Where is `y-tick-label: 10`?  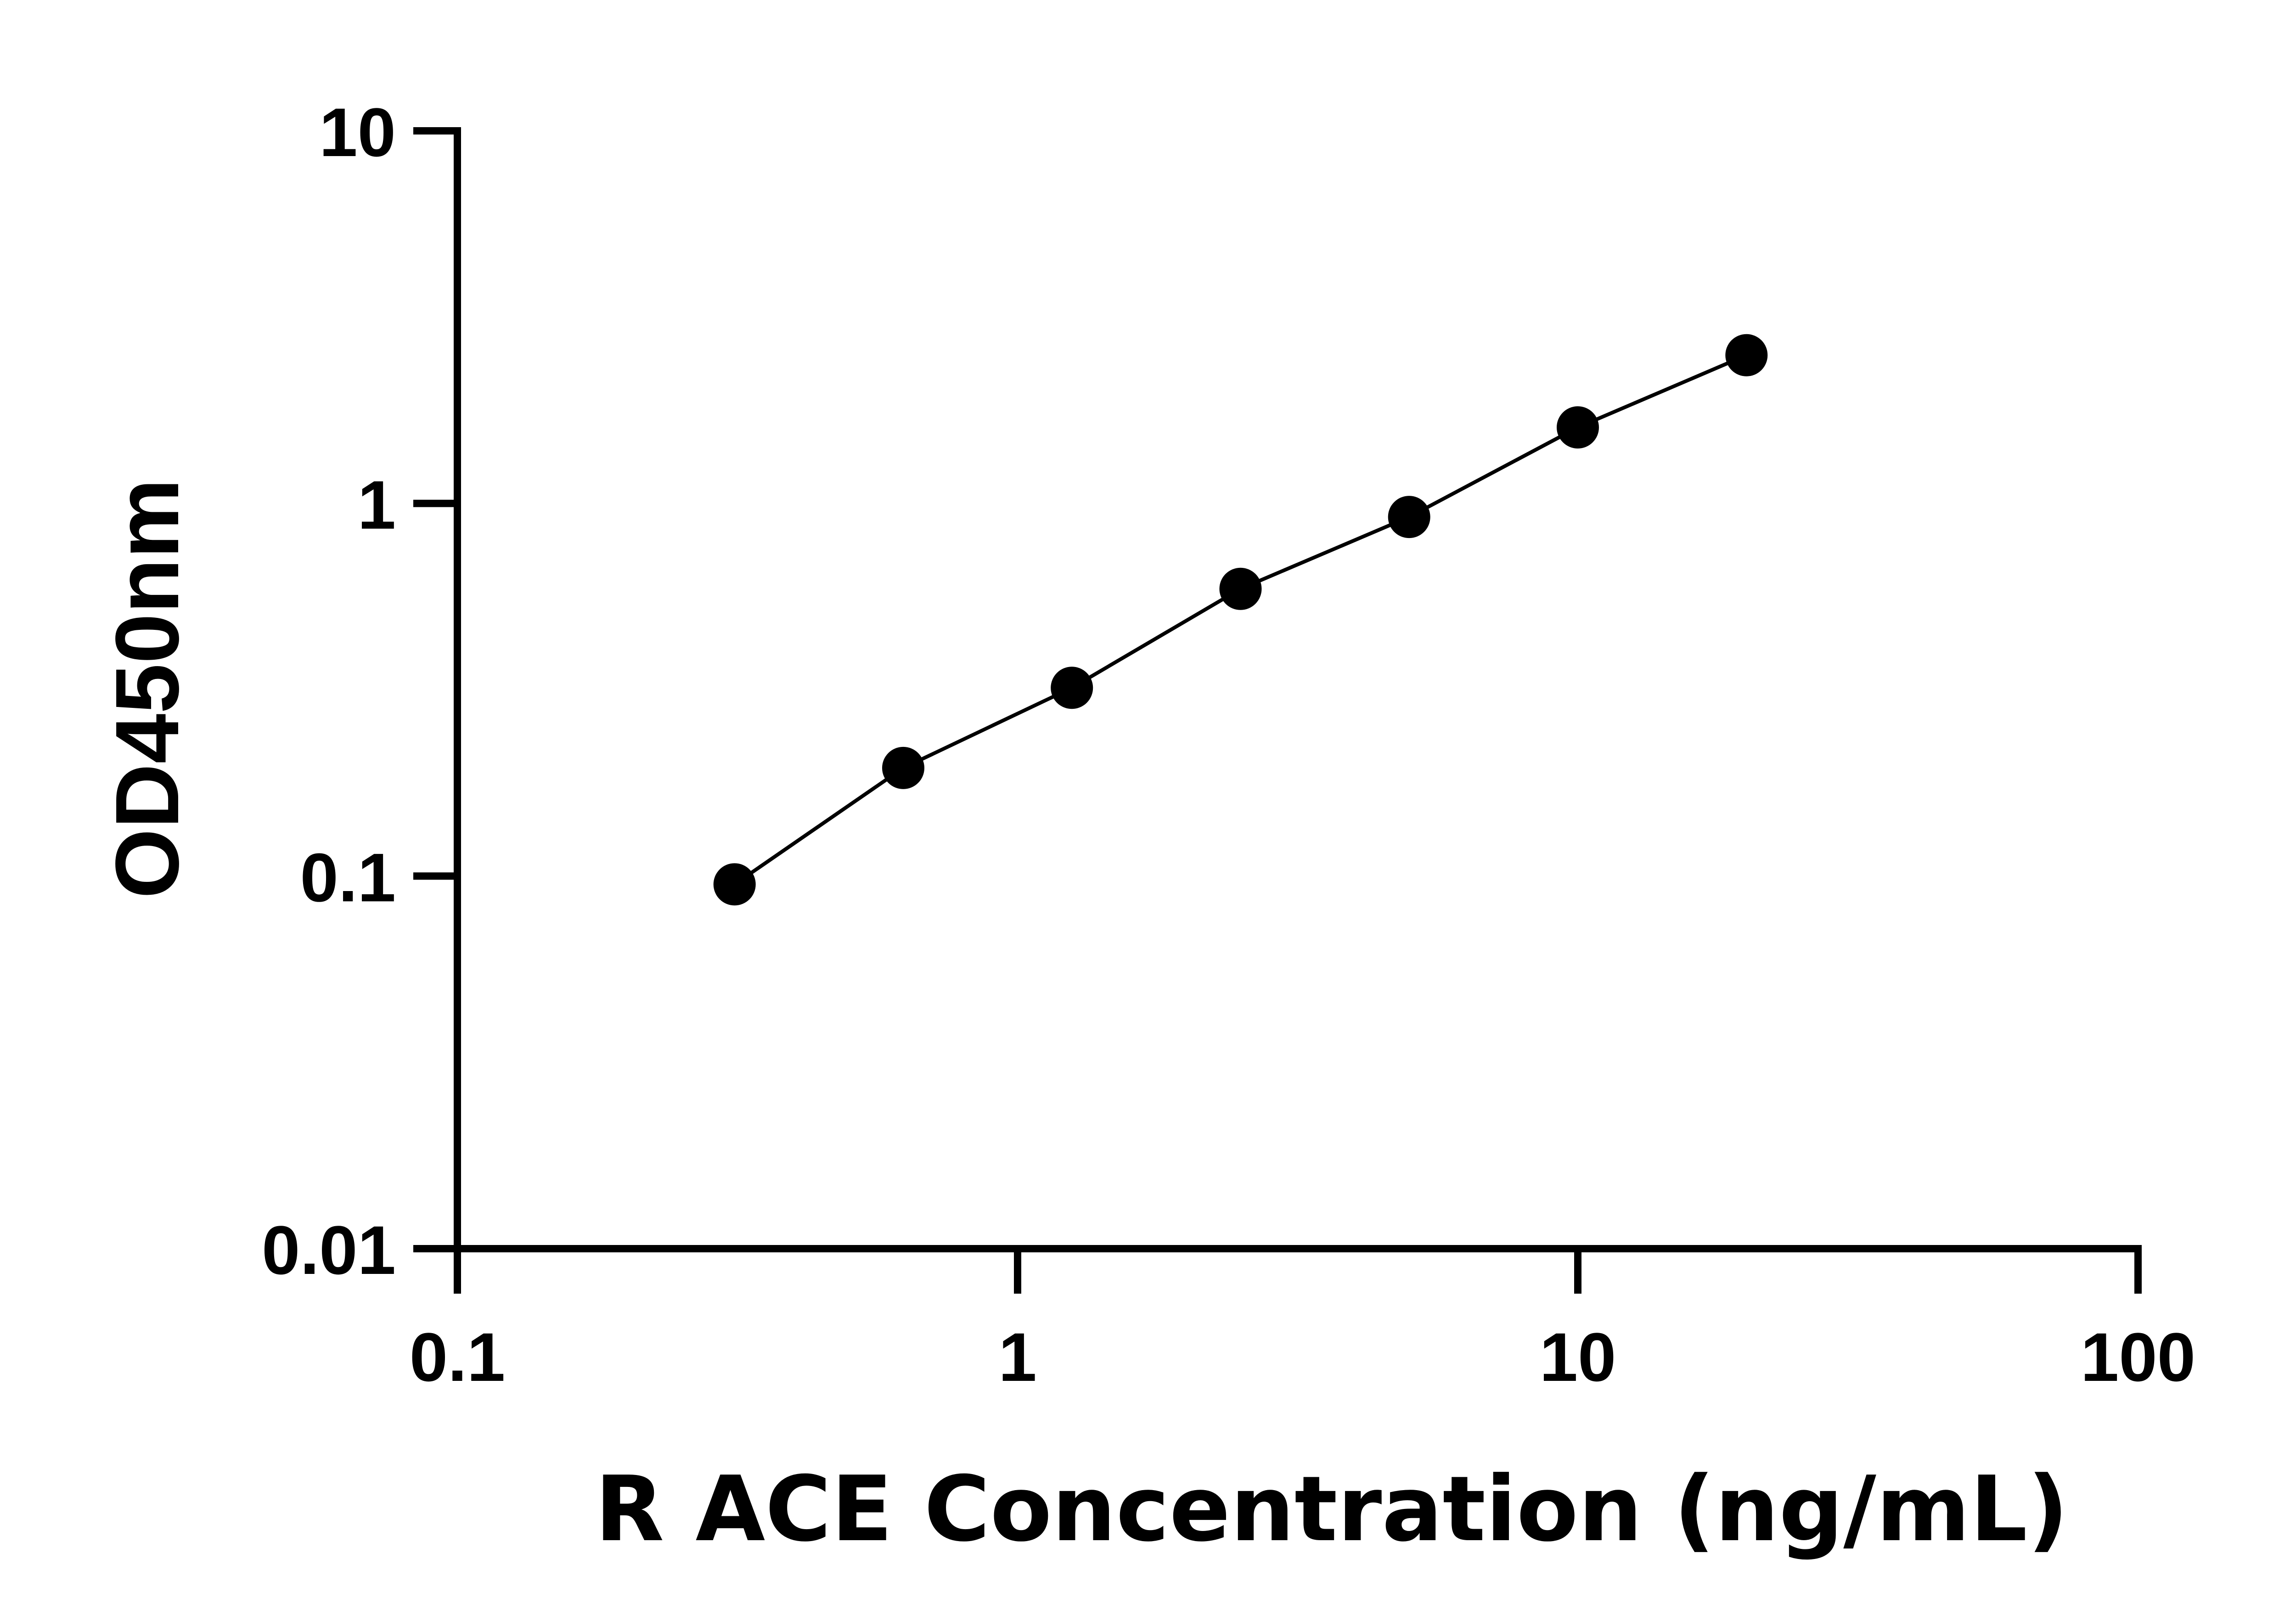 y-tick-label: 10 is located at coordinates (357, 132).